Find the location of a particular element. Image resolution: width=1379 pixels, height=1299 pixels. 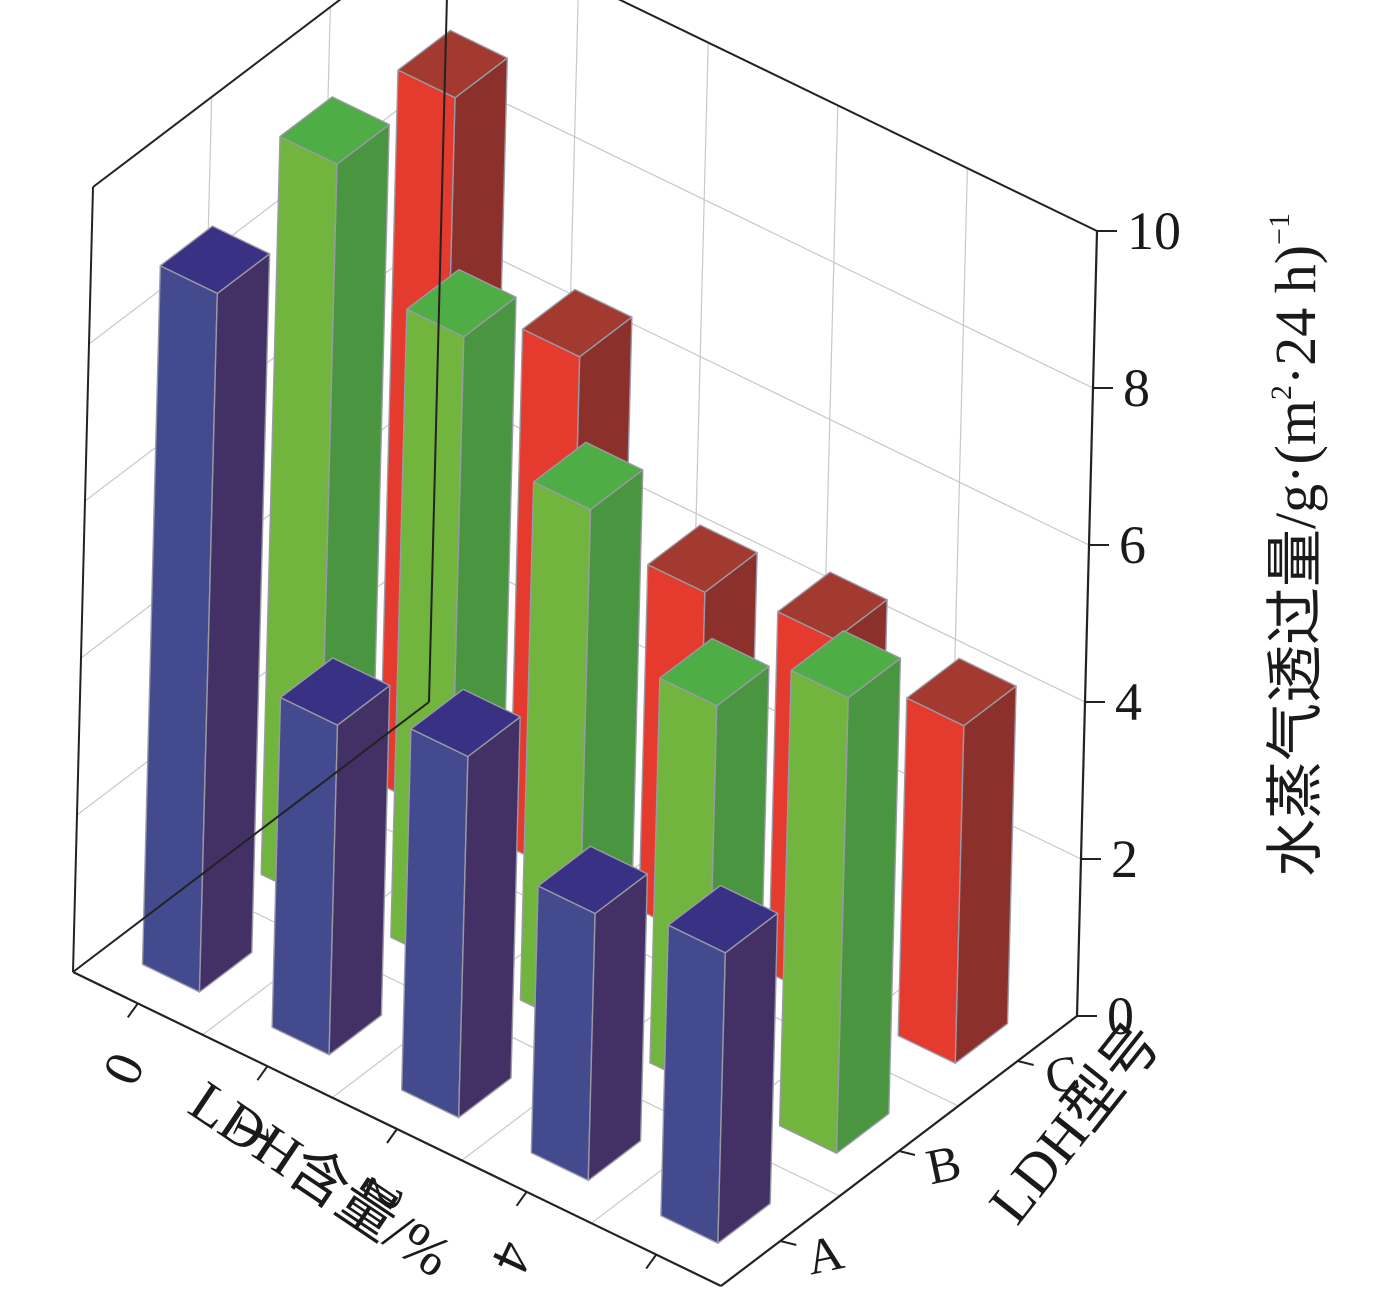

z-tick-label: 10 is located at coordinates (1154, 231).